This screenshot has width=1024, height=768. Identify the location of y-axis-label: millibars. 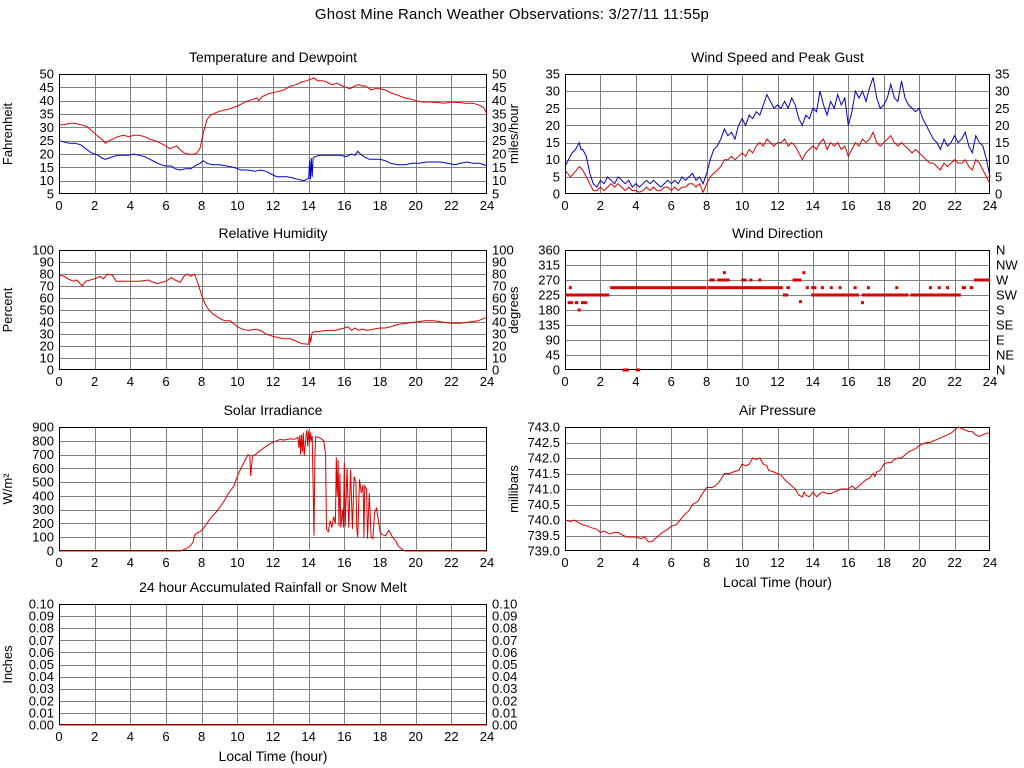
(513, 489).